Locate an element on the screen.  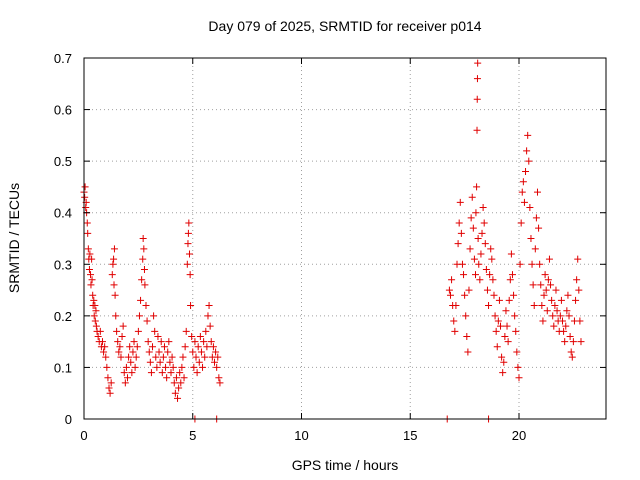
y-tick-label: 0.6 is located at coordinates (63, 110).